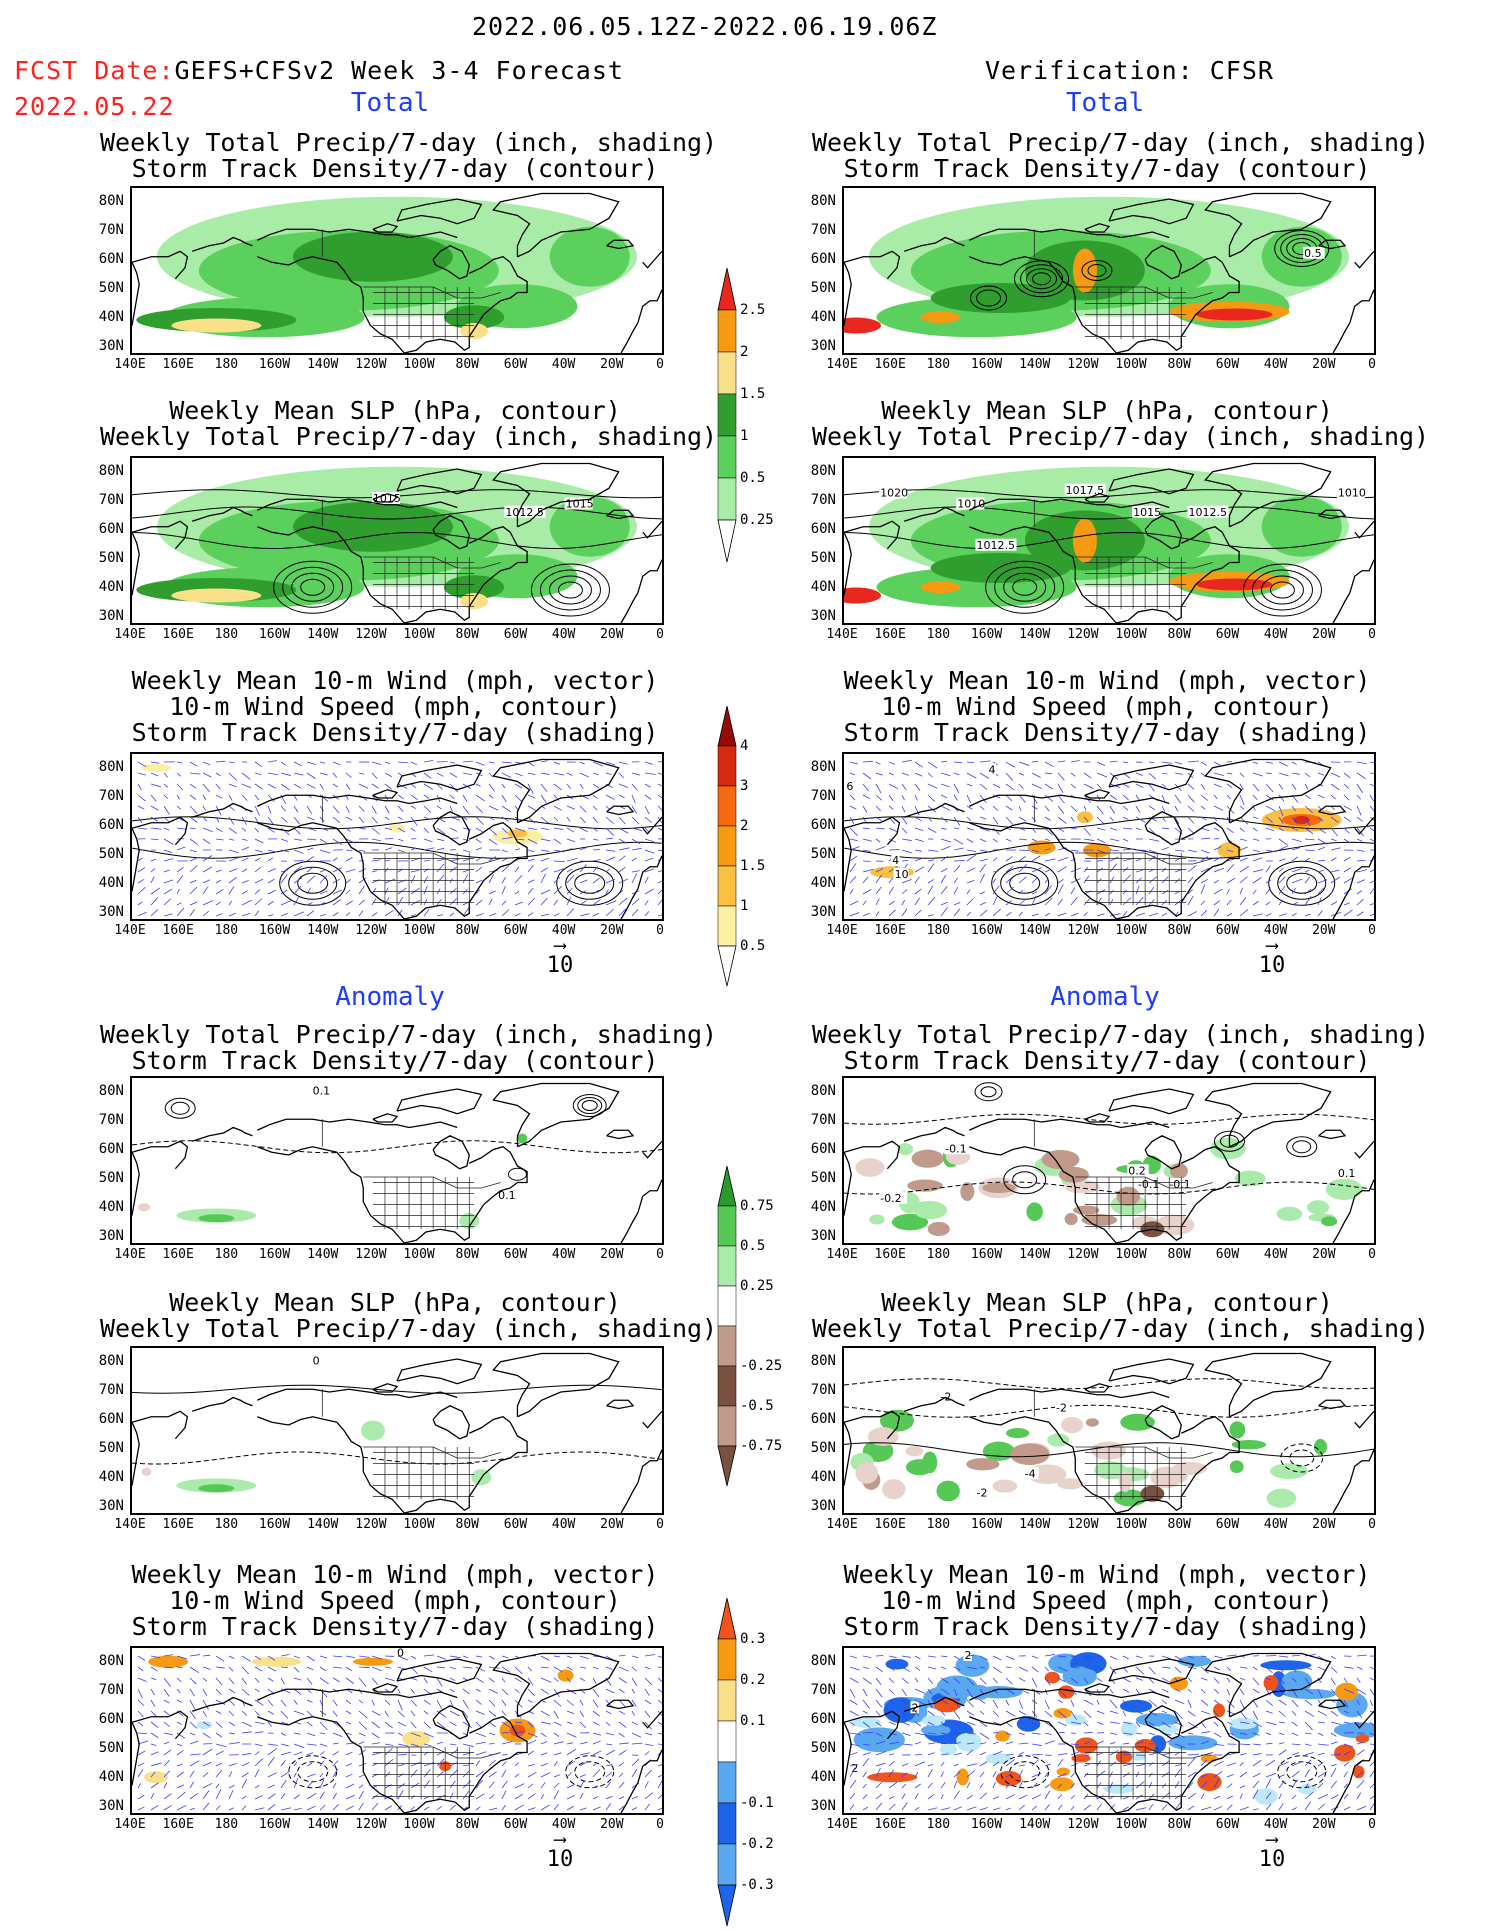 The height and width of the screenshot is (1930, 1487). I want to click on colorbar-label: -0.1, so click(757, 1803).